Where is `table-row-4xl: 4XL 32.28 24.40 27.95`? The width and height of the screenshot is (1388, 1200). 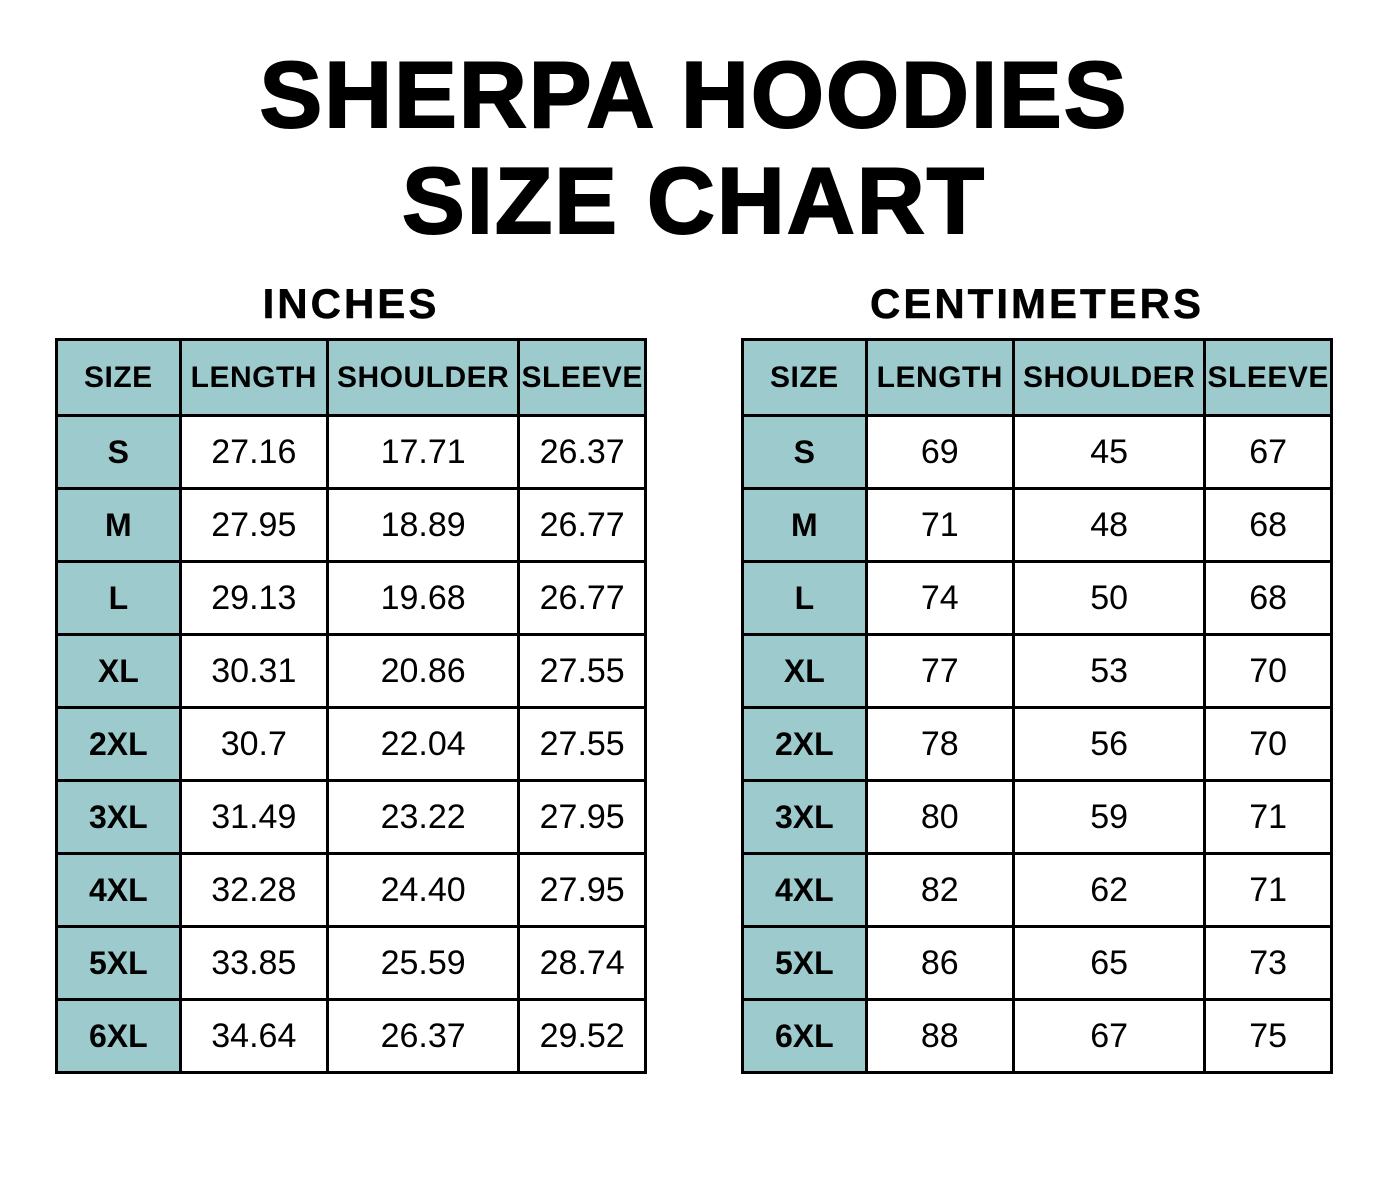 table-row-4xl: 4XL 32.28 24.40 27.95 is located at coordinates (351, 890).